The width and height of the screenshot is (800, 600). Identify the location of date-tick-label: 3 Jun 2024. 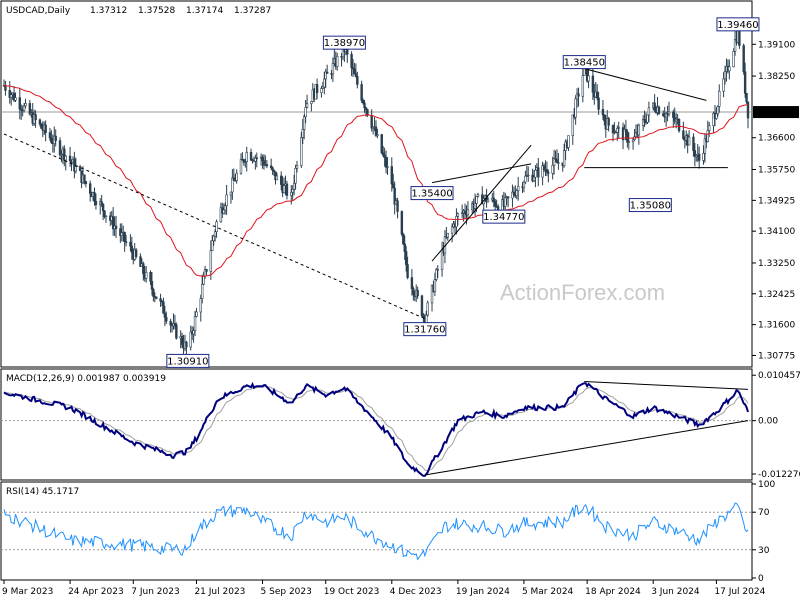
(675, 592).